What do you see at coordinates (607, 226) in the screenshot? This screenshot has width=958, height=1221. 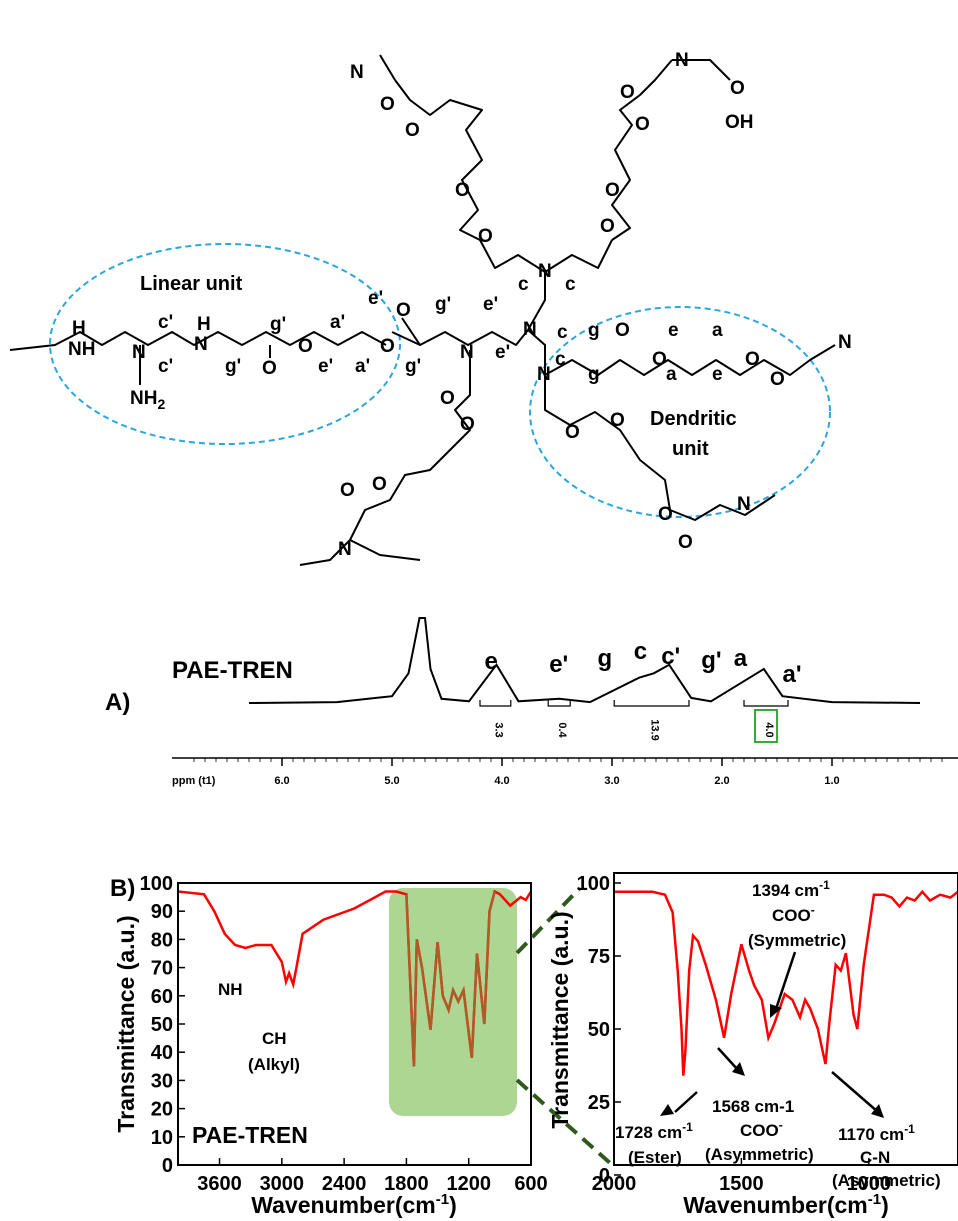 I see `atom-o-7: O` at bounding box center [607, 226].